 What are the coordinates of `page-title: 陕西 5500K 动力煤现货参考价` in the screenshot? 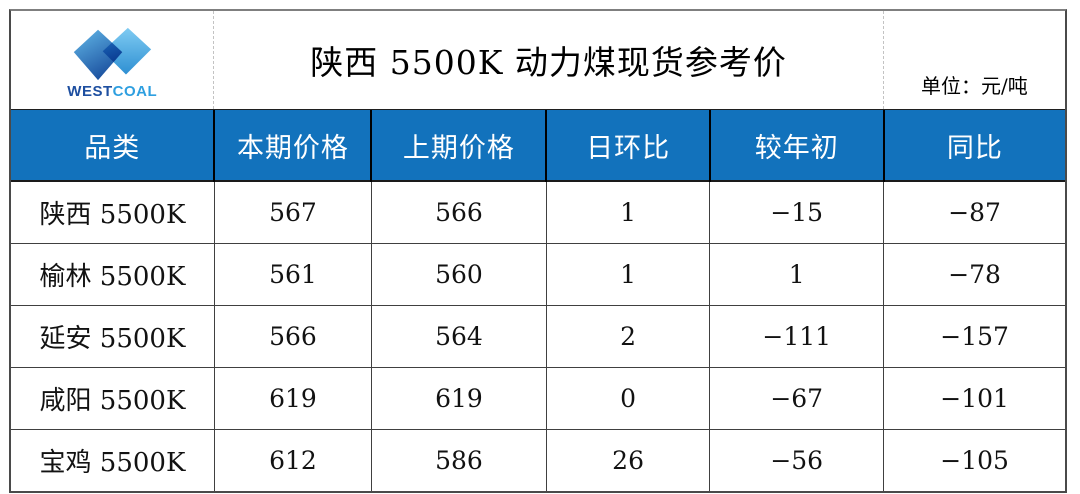 It's located at (549, 60).